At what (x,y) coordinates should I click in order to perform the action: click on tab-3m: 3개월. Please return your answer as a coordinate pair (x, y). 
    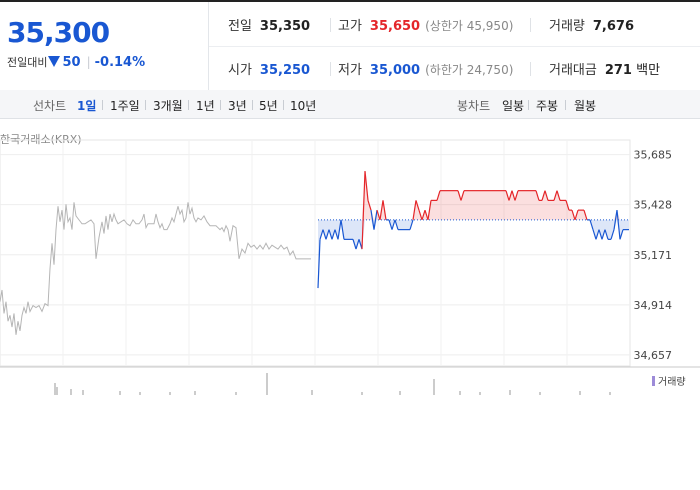
    Looking at the image, I should click on (168, 106).